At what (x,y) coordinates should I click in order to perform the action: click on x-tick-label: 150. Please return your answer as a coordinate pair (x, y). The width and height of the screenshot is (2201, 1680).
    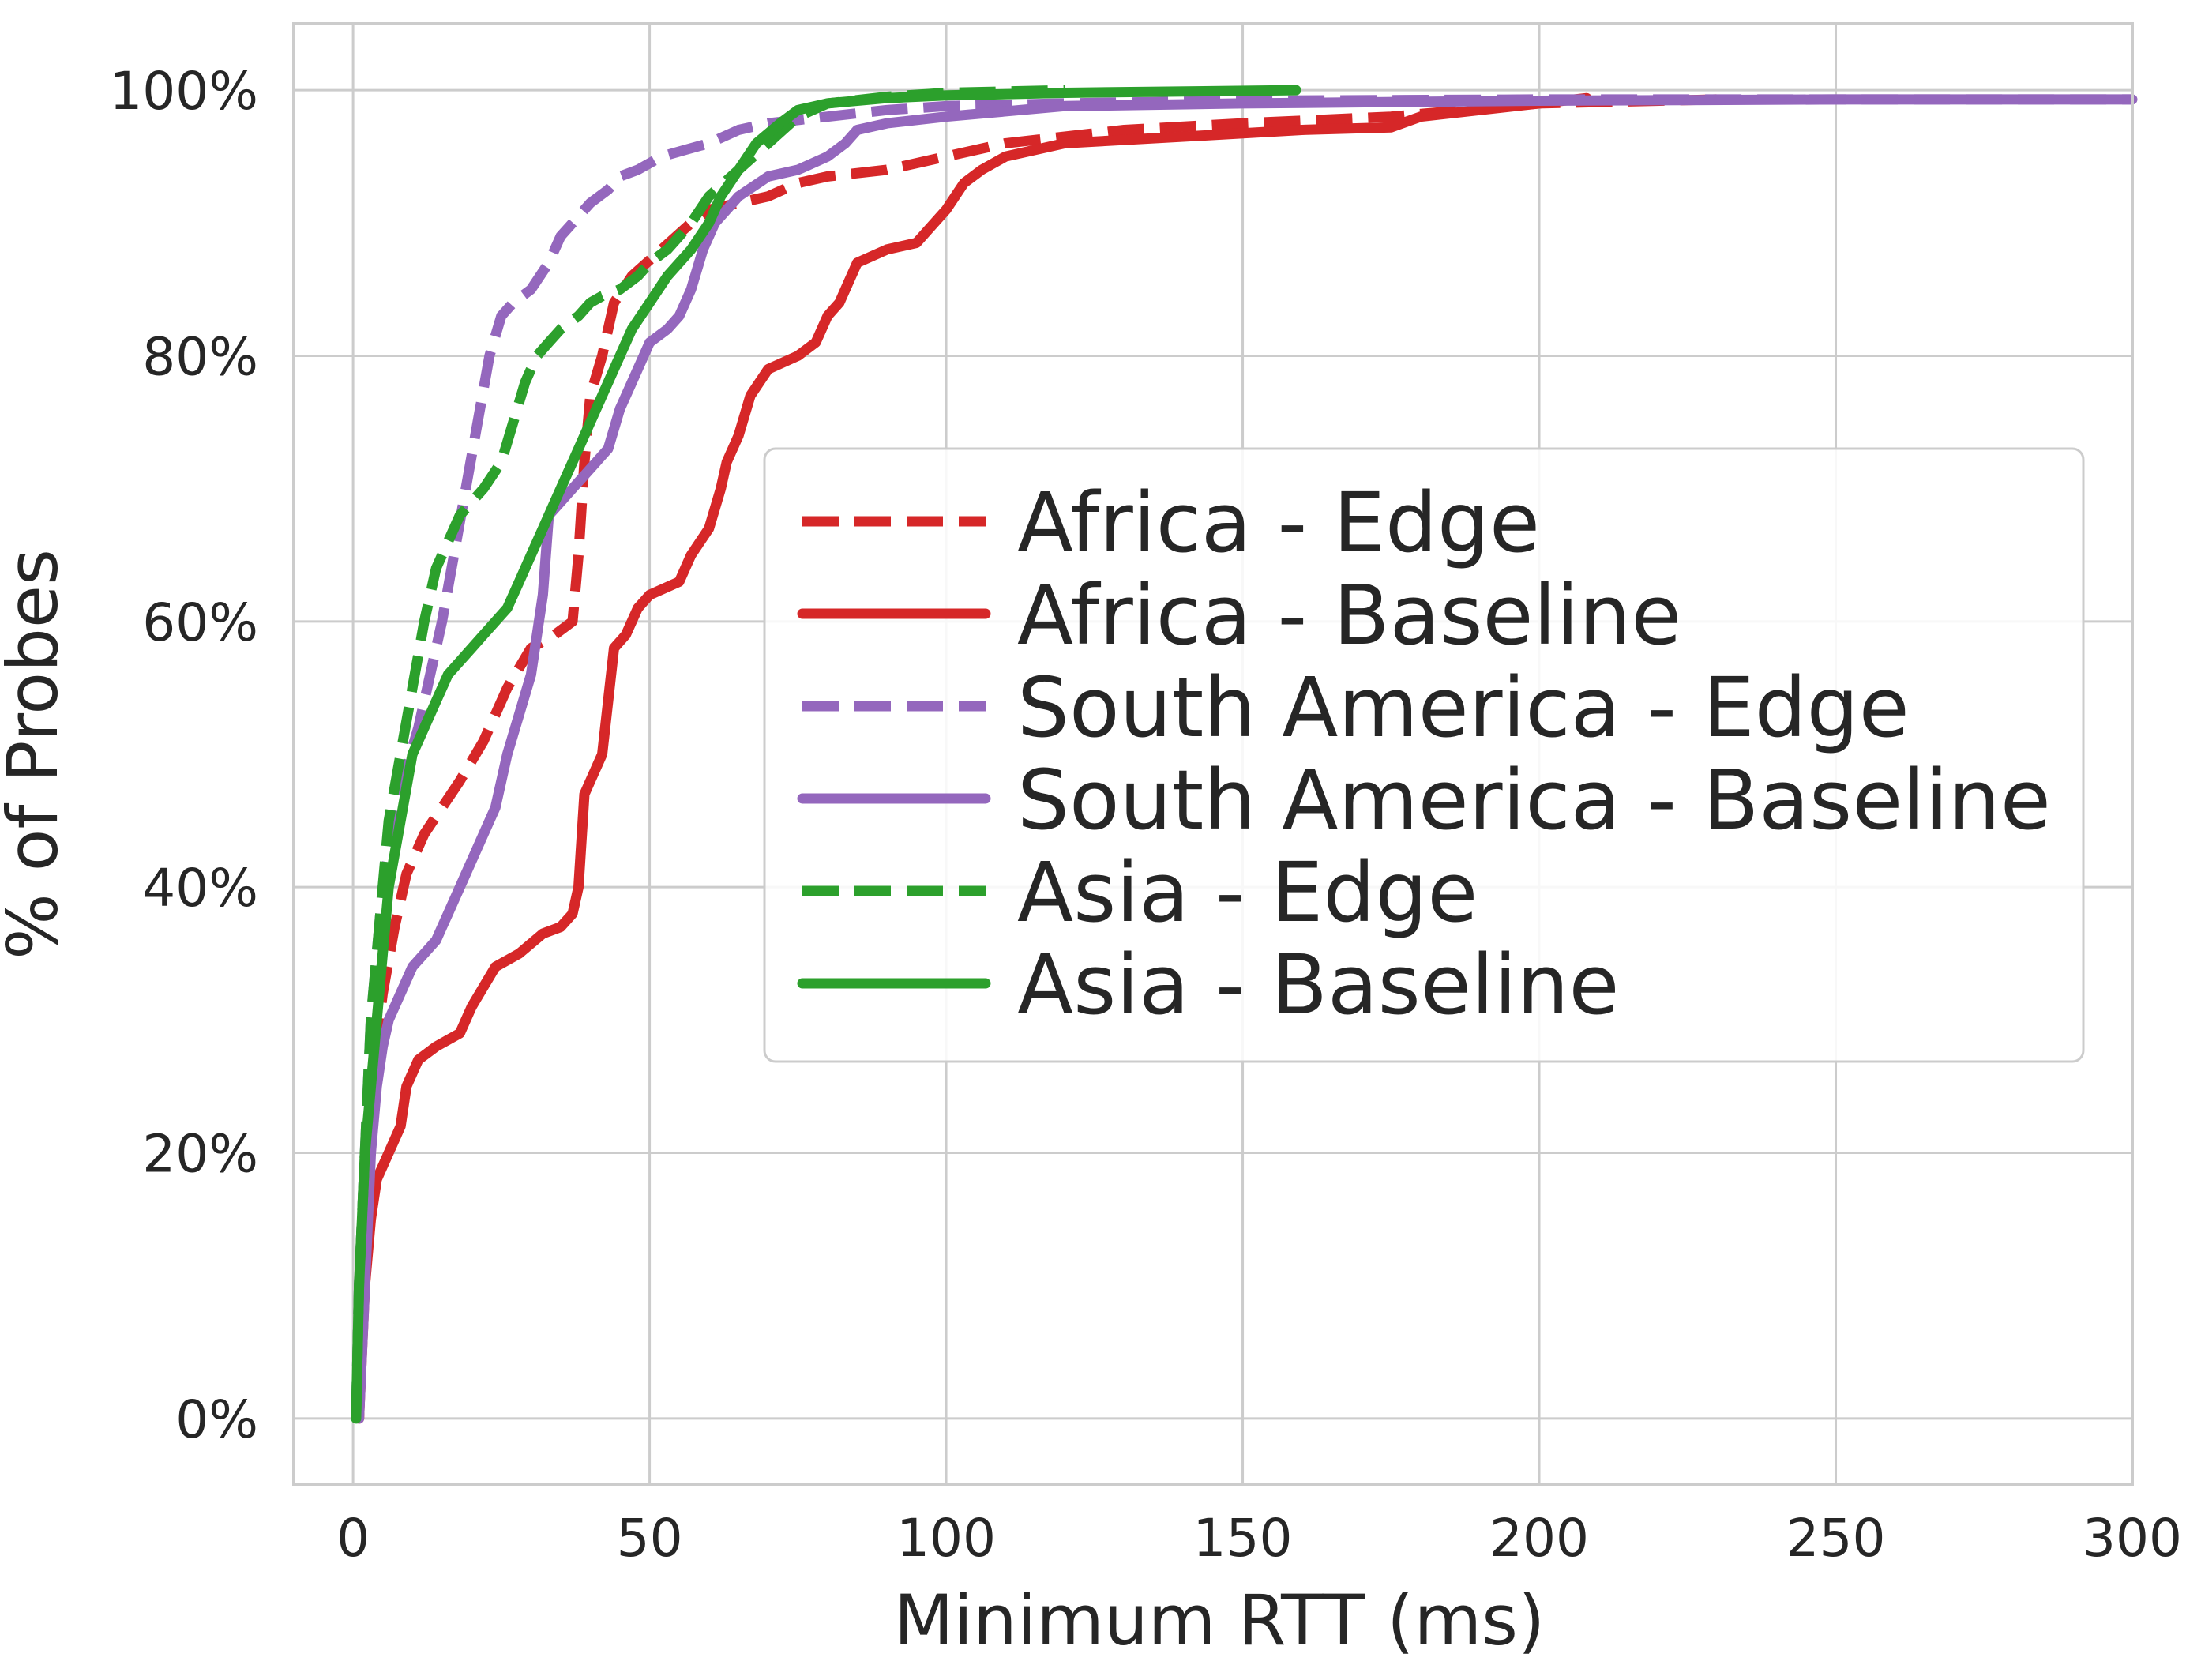
    Looking at the image, I should click on (1243, 1538).